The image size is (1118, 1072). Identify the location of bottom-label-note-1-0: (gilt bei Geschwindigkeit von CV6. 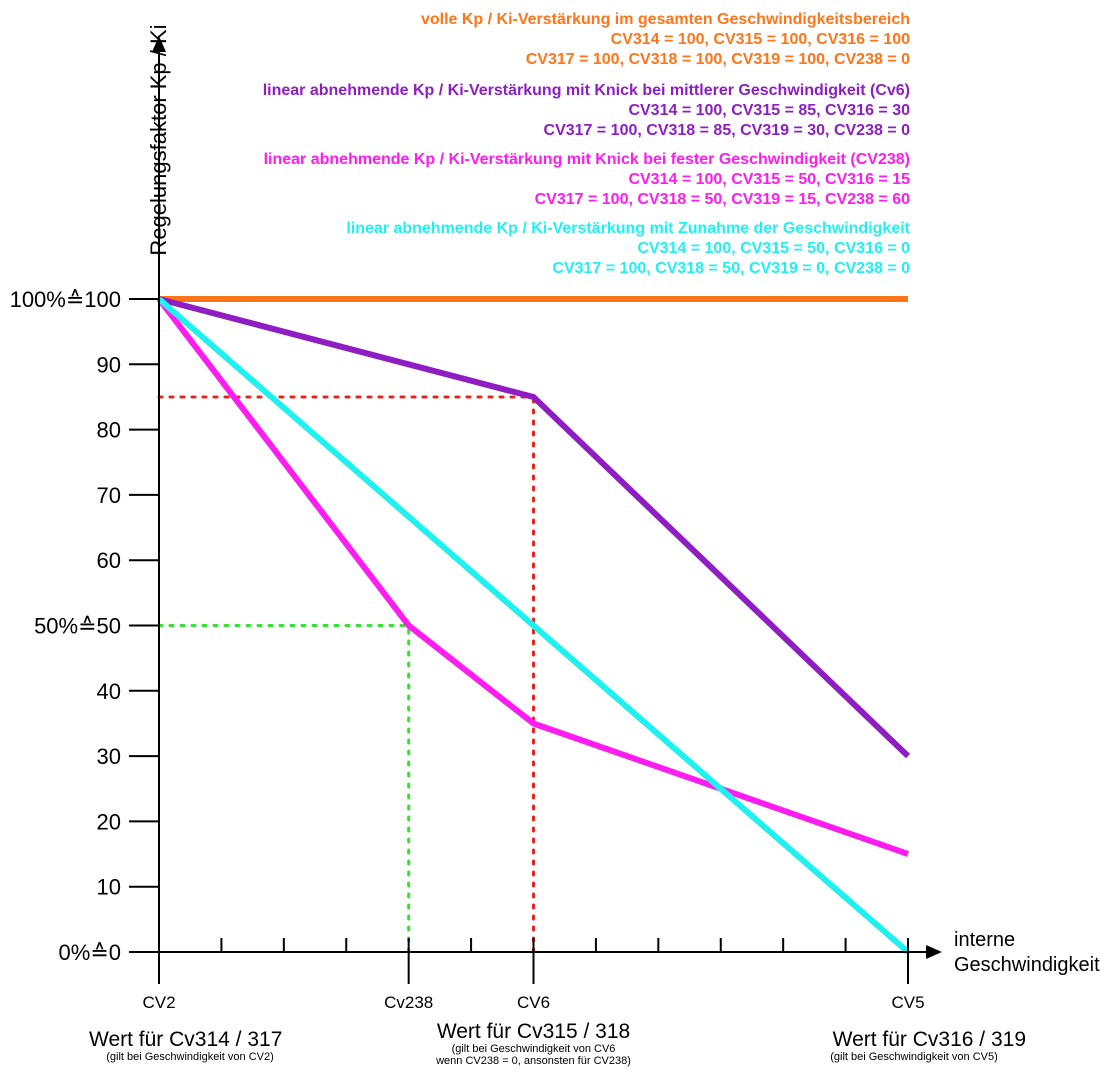
(534, 1049).